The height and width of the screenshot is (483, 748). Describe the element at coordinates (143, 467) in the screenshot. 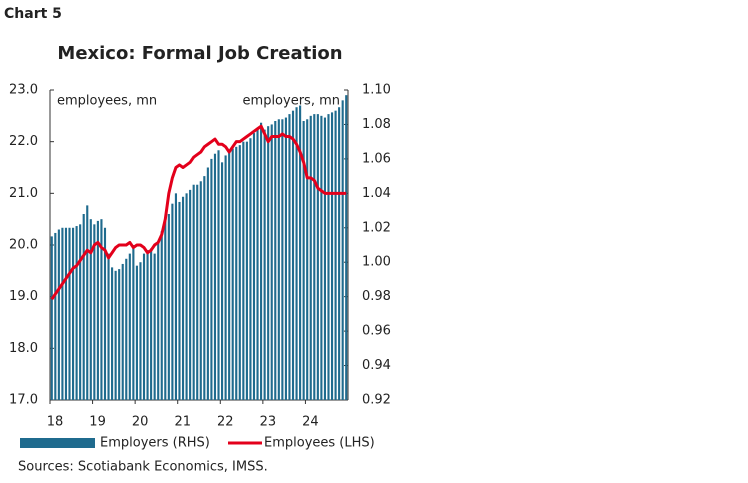

I see `source: Sources: Scotiabank Economics, IMSS.` at that location.